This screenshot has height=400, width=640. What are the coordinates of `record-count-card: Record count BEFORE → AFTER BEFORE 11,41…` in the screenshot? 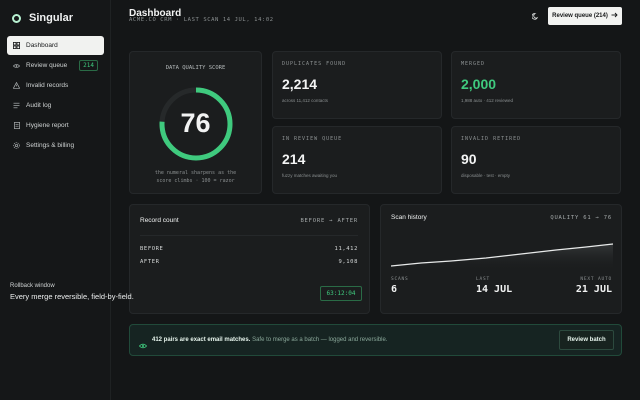 It's located at (249, 259).